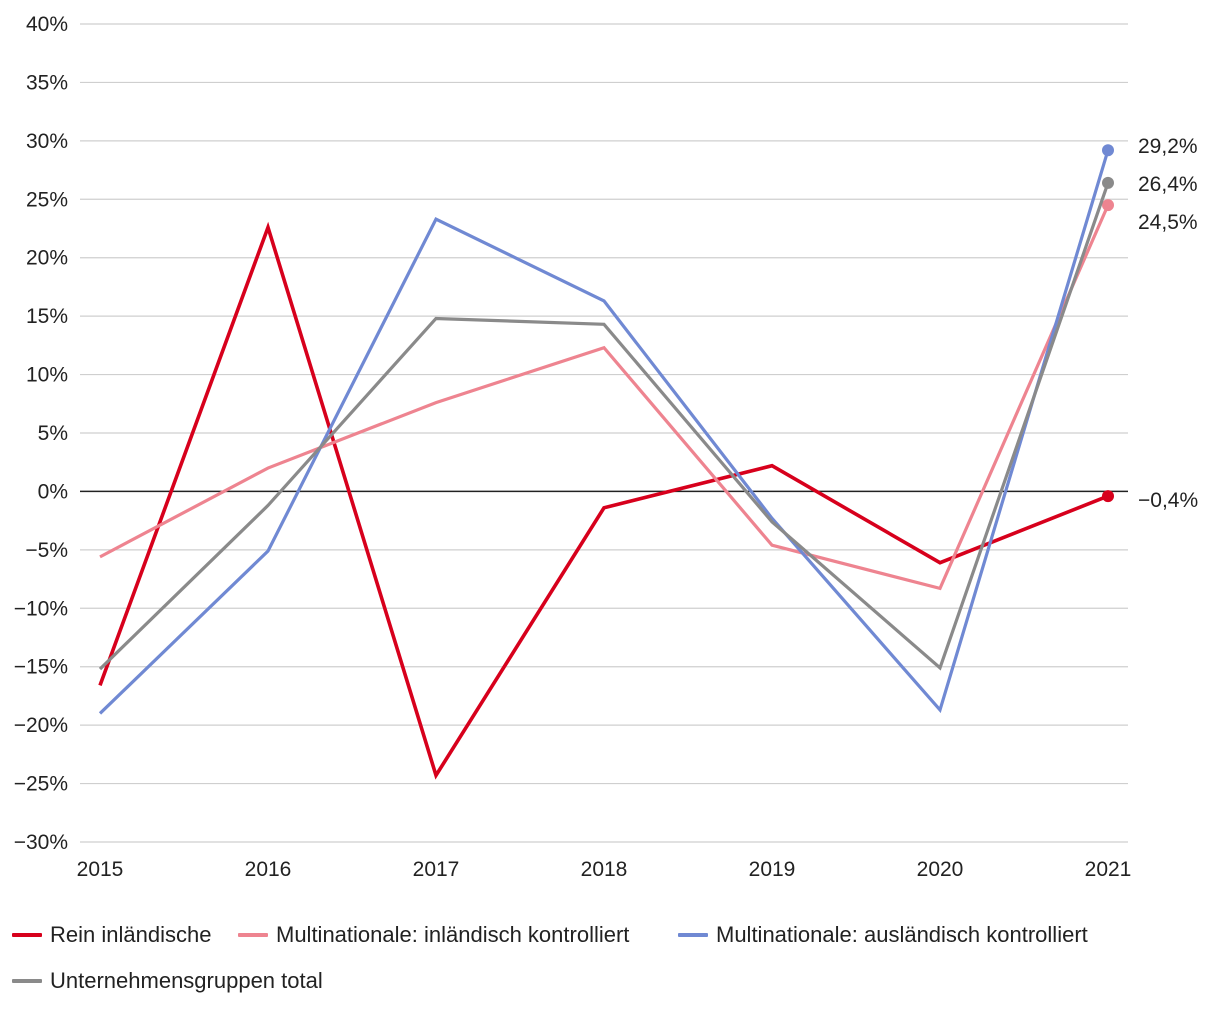 This screenshot has width=1220, height=1020. I want to click on x-tick-label: 2020, so click(940, 869).